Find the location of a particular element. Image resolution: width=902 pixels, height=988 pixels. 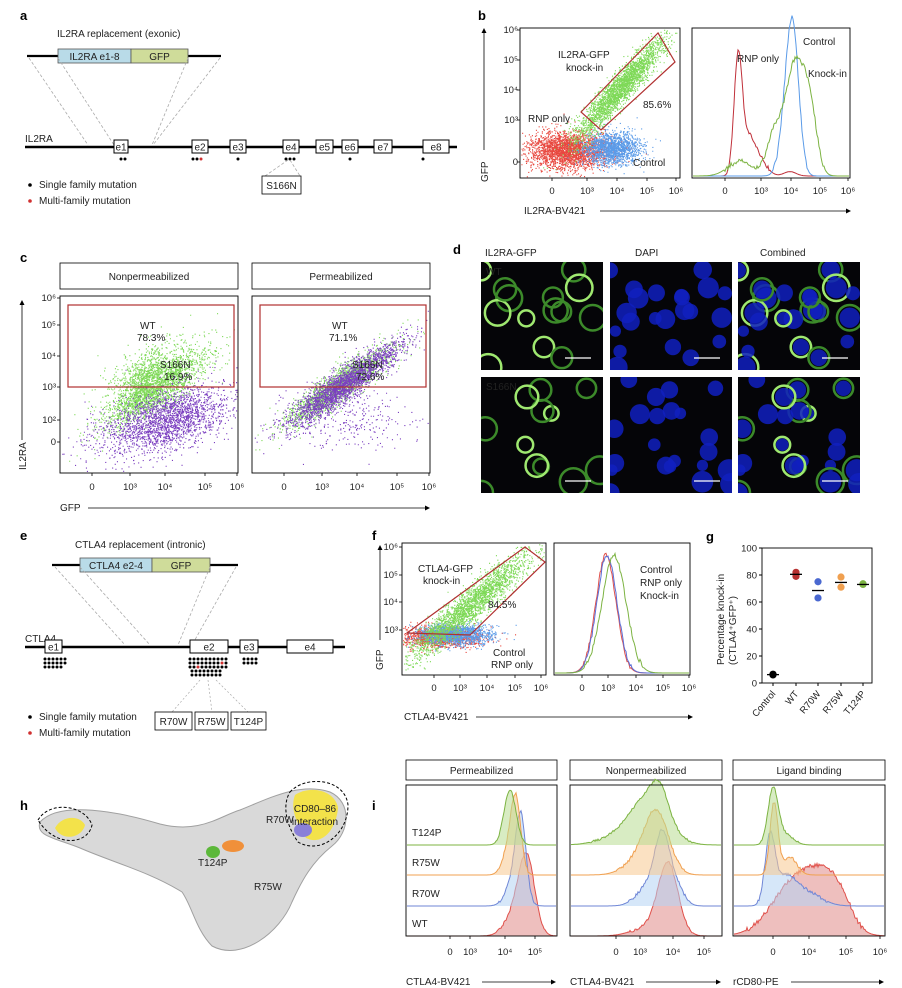

histogram-wt is located at coordinates (808, 899).